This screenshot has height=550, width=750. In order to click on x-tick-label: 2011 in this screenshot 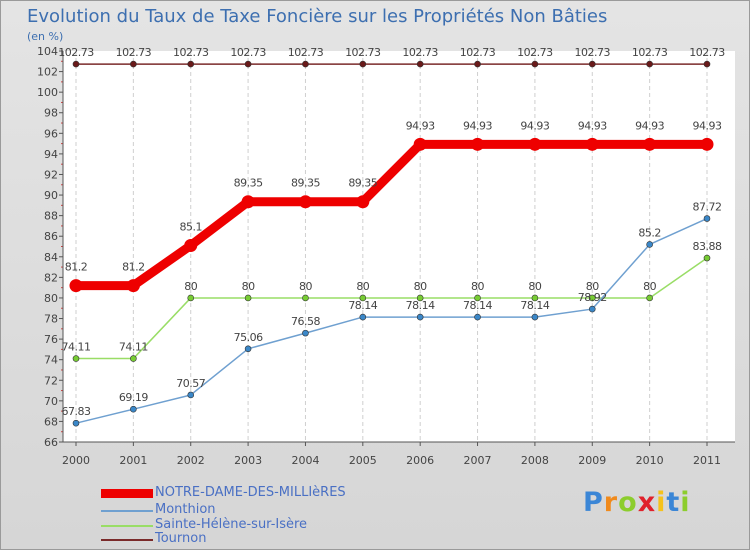, I will do `click(707, 460)`.